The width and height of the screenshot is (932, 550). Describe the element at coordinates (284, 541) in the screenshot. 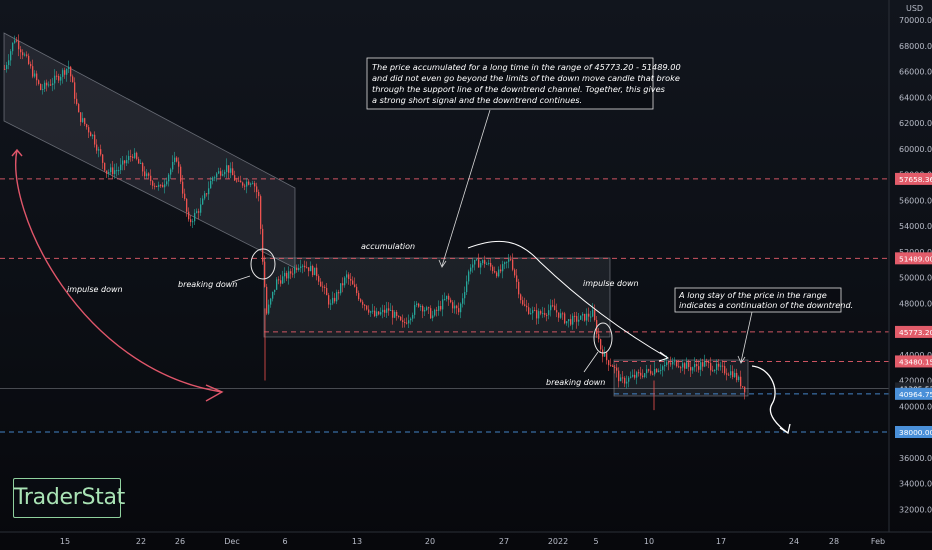

I see `time-tick-label: 6` at that location.